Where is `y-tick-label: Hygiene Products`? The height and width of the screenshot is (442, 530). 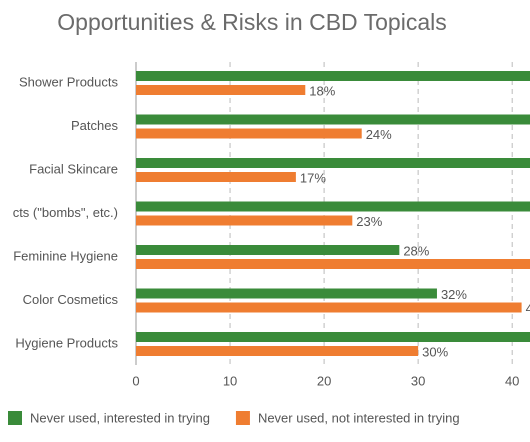 y-tick-label: Hygiene Products is located at coordinates (66, 342).